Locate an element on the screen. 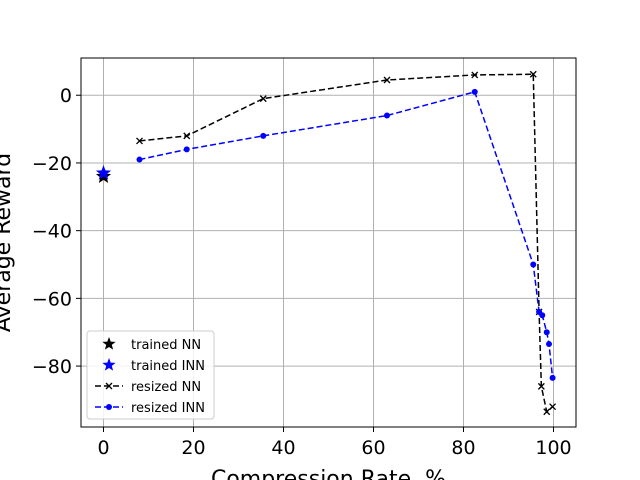 The height and width of the screenshot is (480, 640). y-axis-label: Average Reward is located at coordinates (8, 242).